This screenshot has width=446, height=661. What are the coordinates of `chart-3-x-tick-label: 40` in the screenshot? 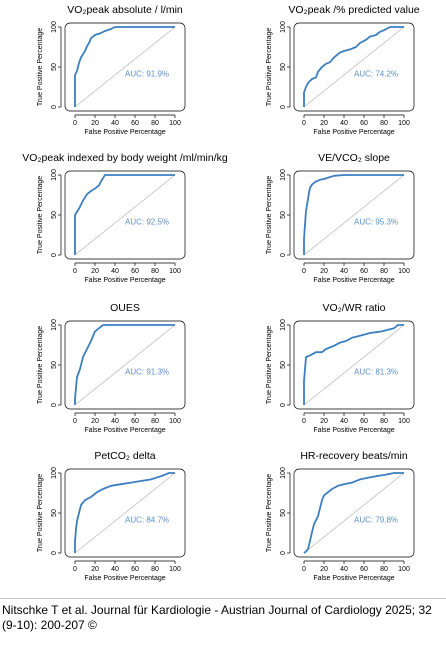 It's located at (115, 271).